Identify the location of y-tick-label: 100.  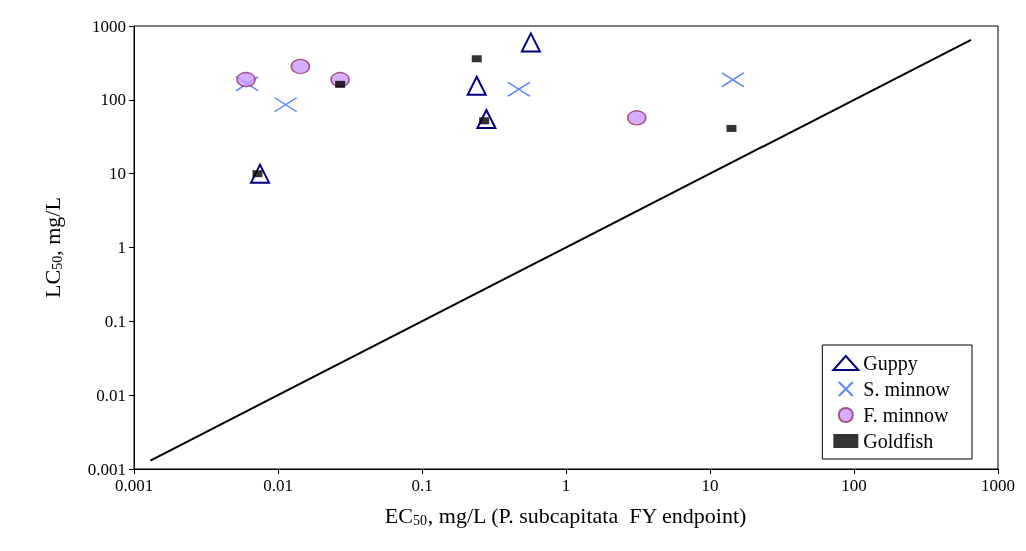
(113, 100).